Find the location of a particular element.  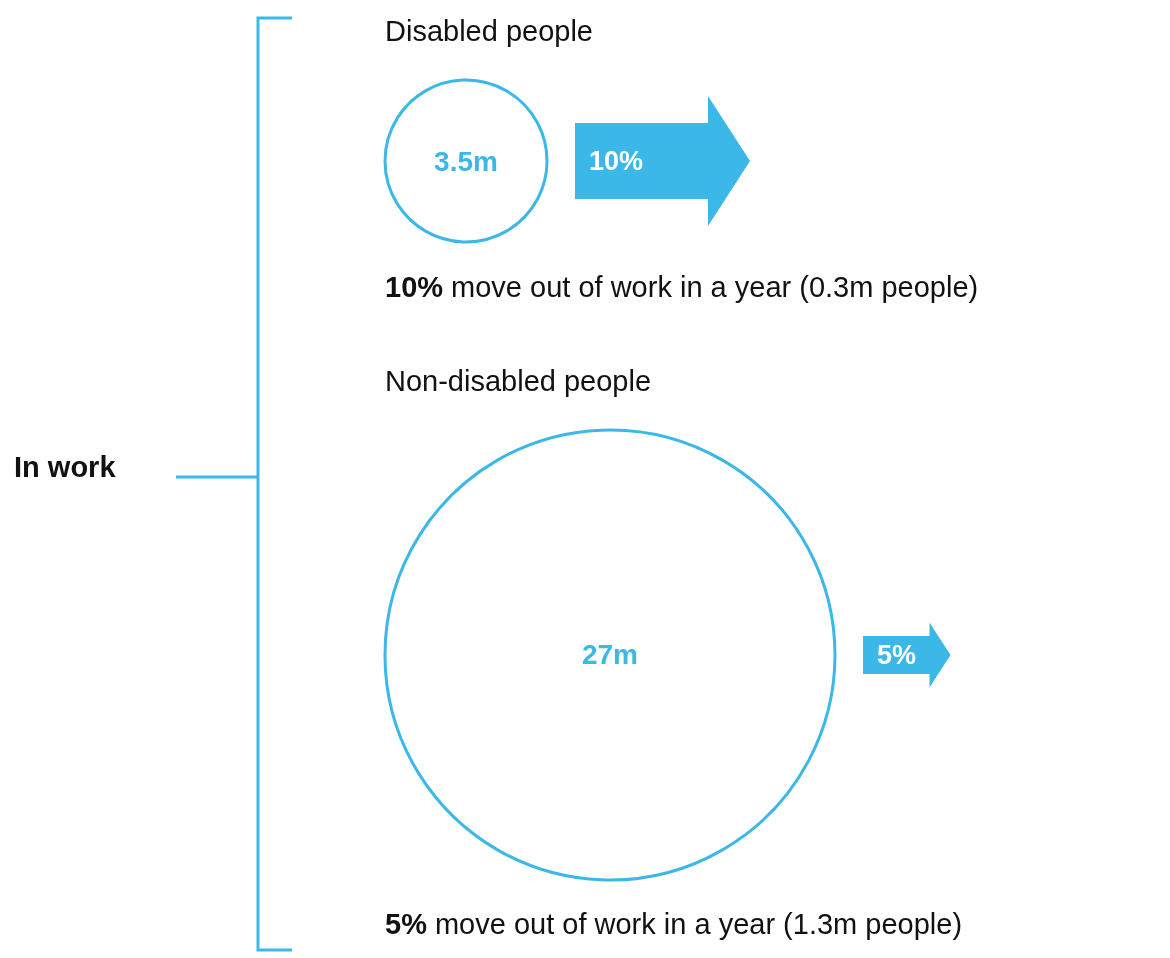

data-label: 27m is located at coordinates (610, 655).